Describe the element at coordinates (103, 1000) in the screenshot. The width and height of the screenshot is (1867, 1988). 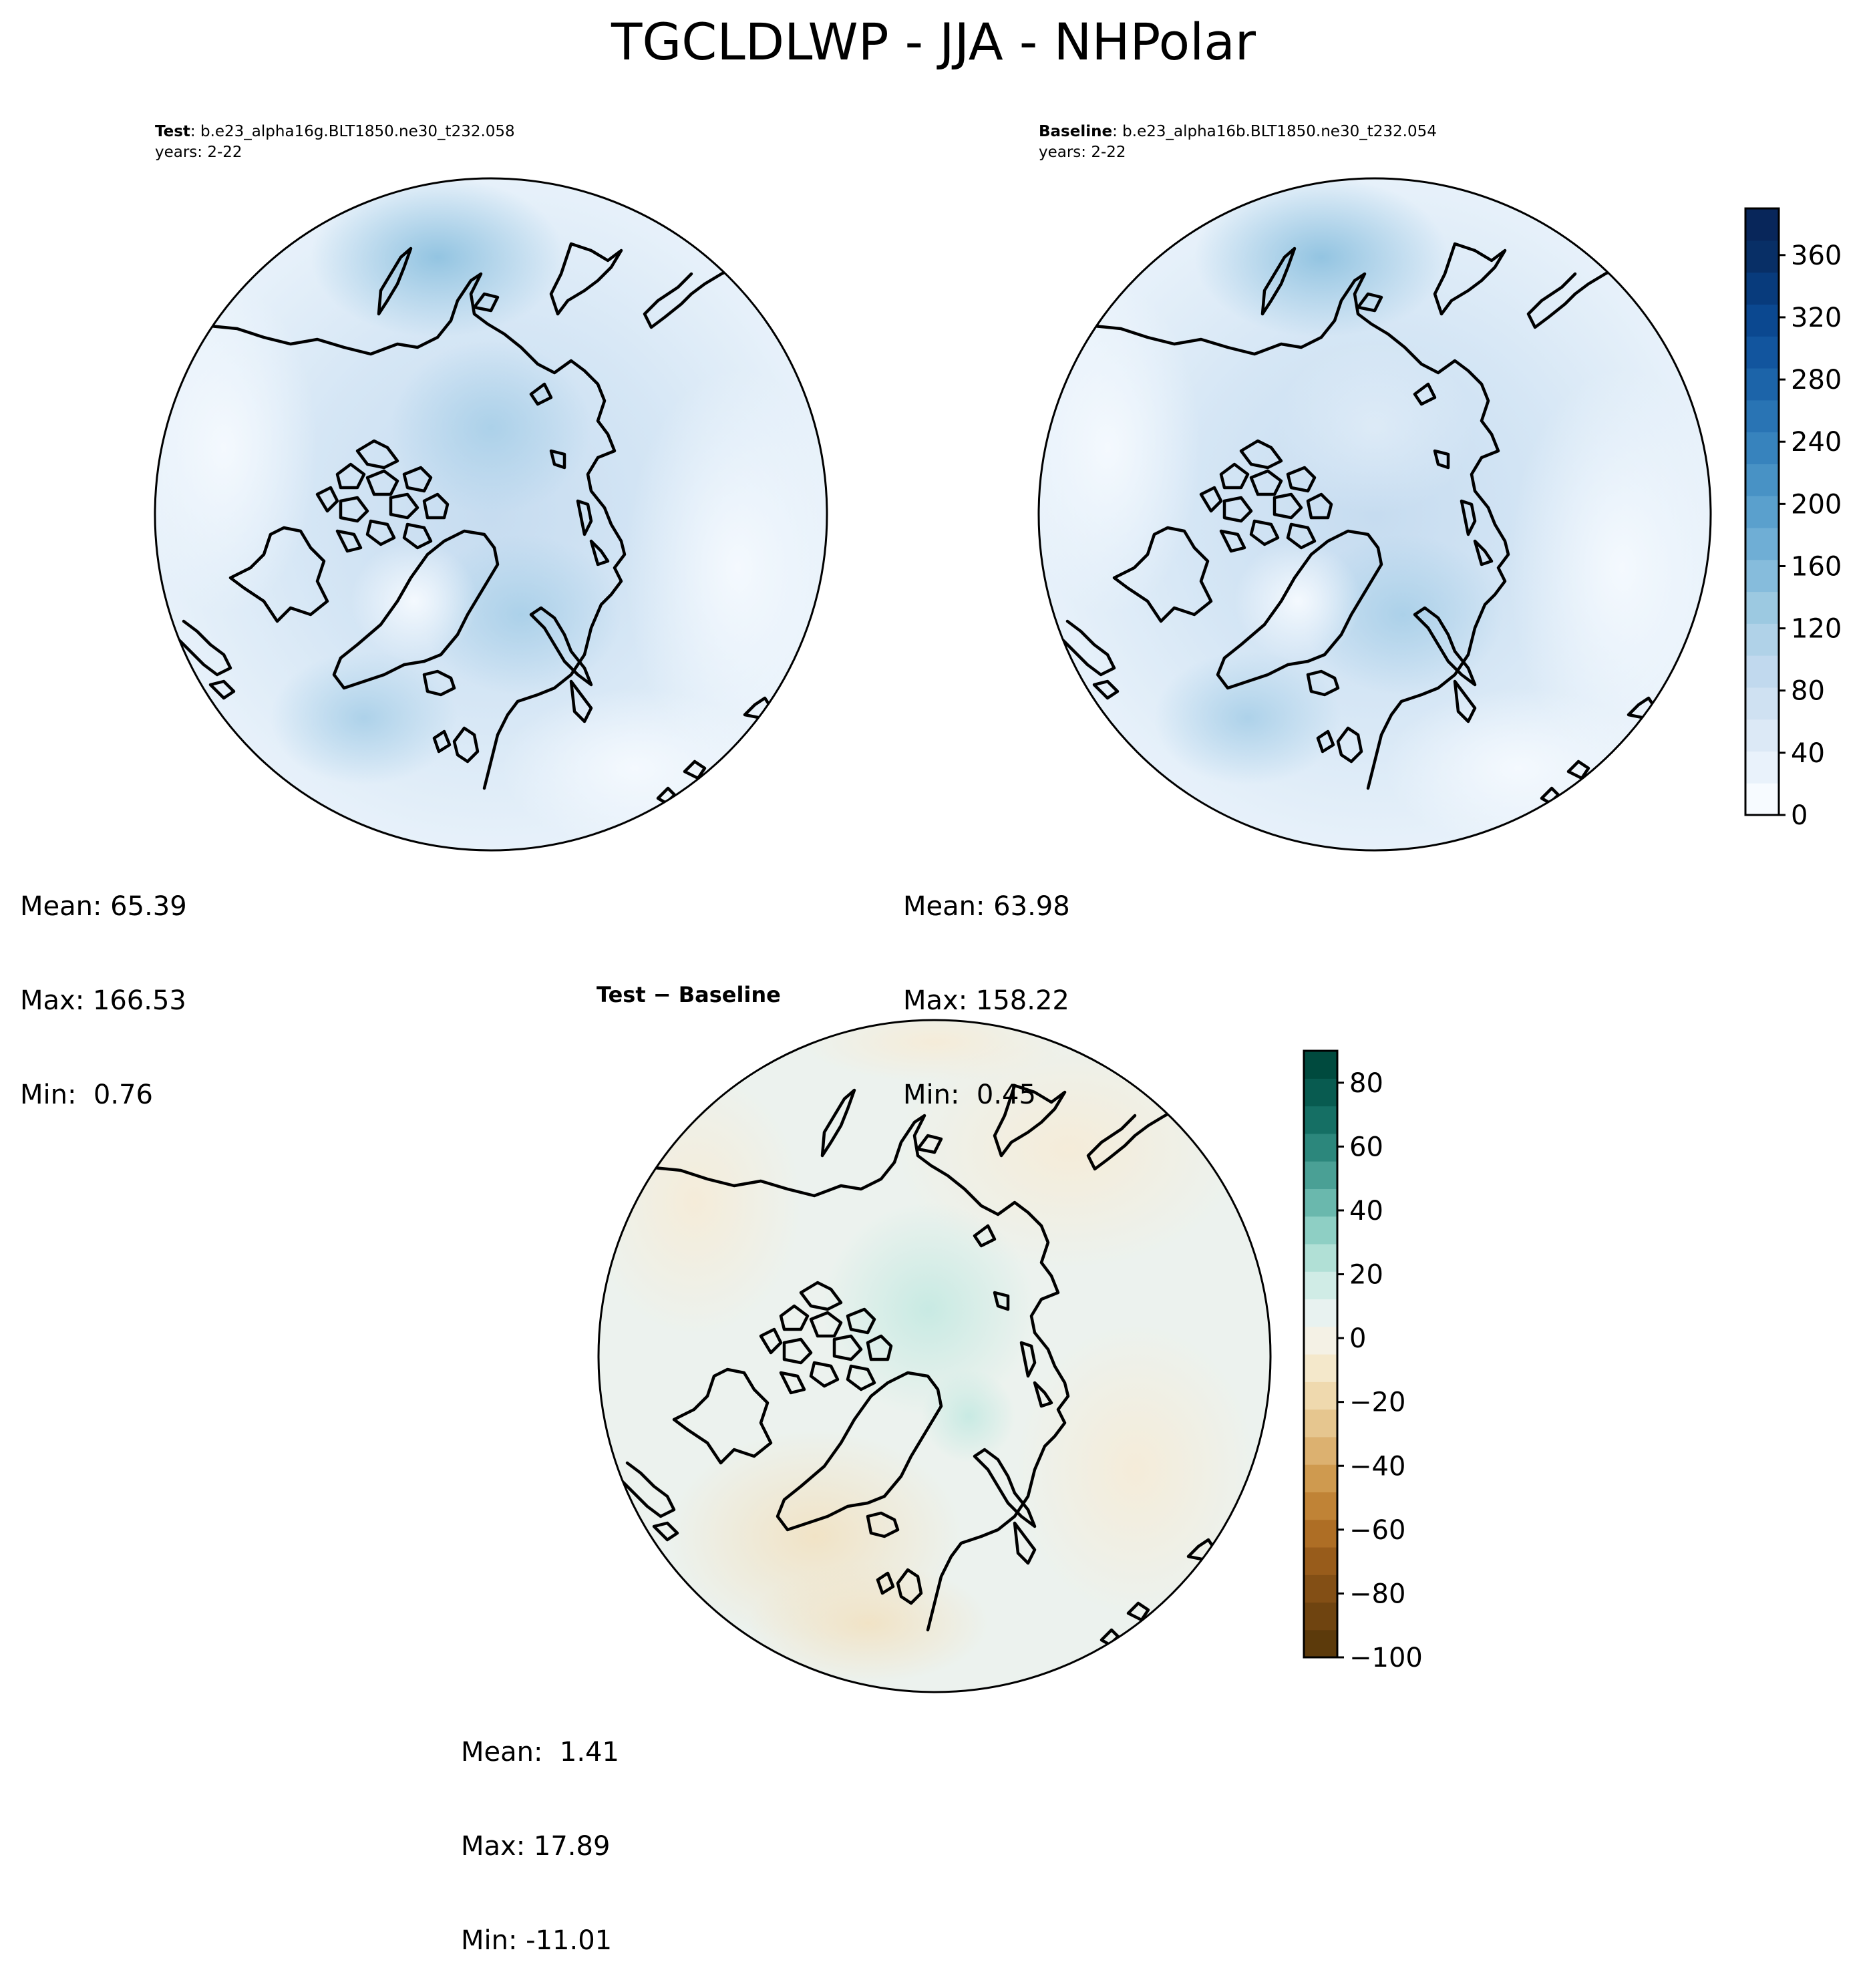
I see `test-max: Max: 166.53` at that location.